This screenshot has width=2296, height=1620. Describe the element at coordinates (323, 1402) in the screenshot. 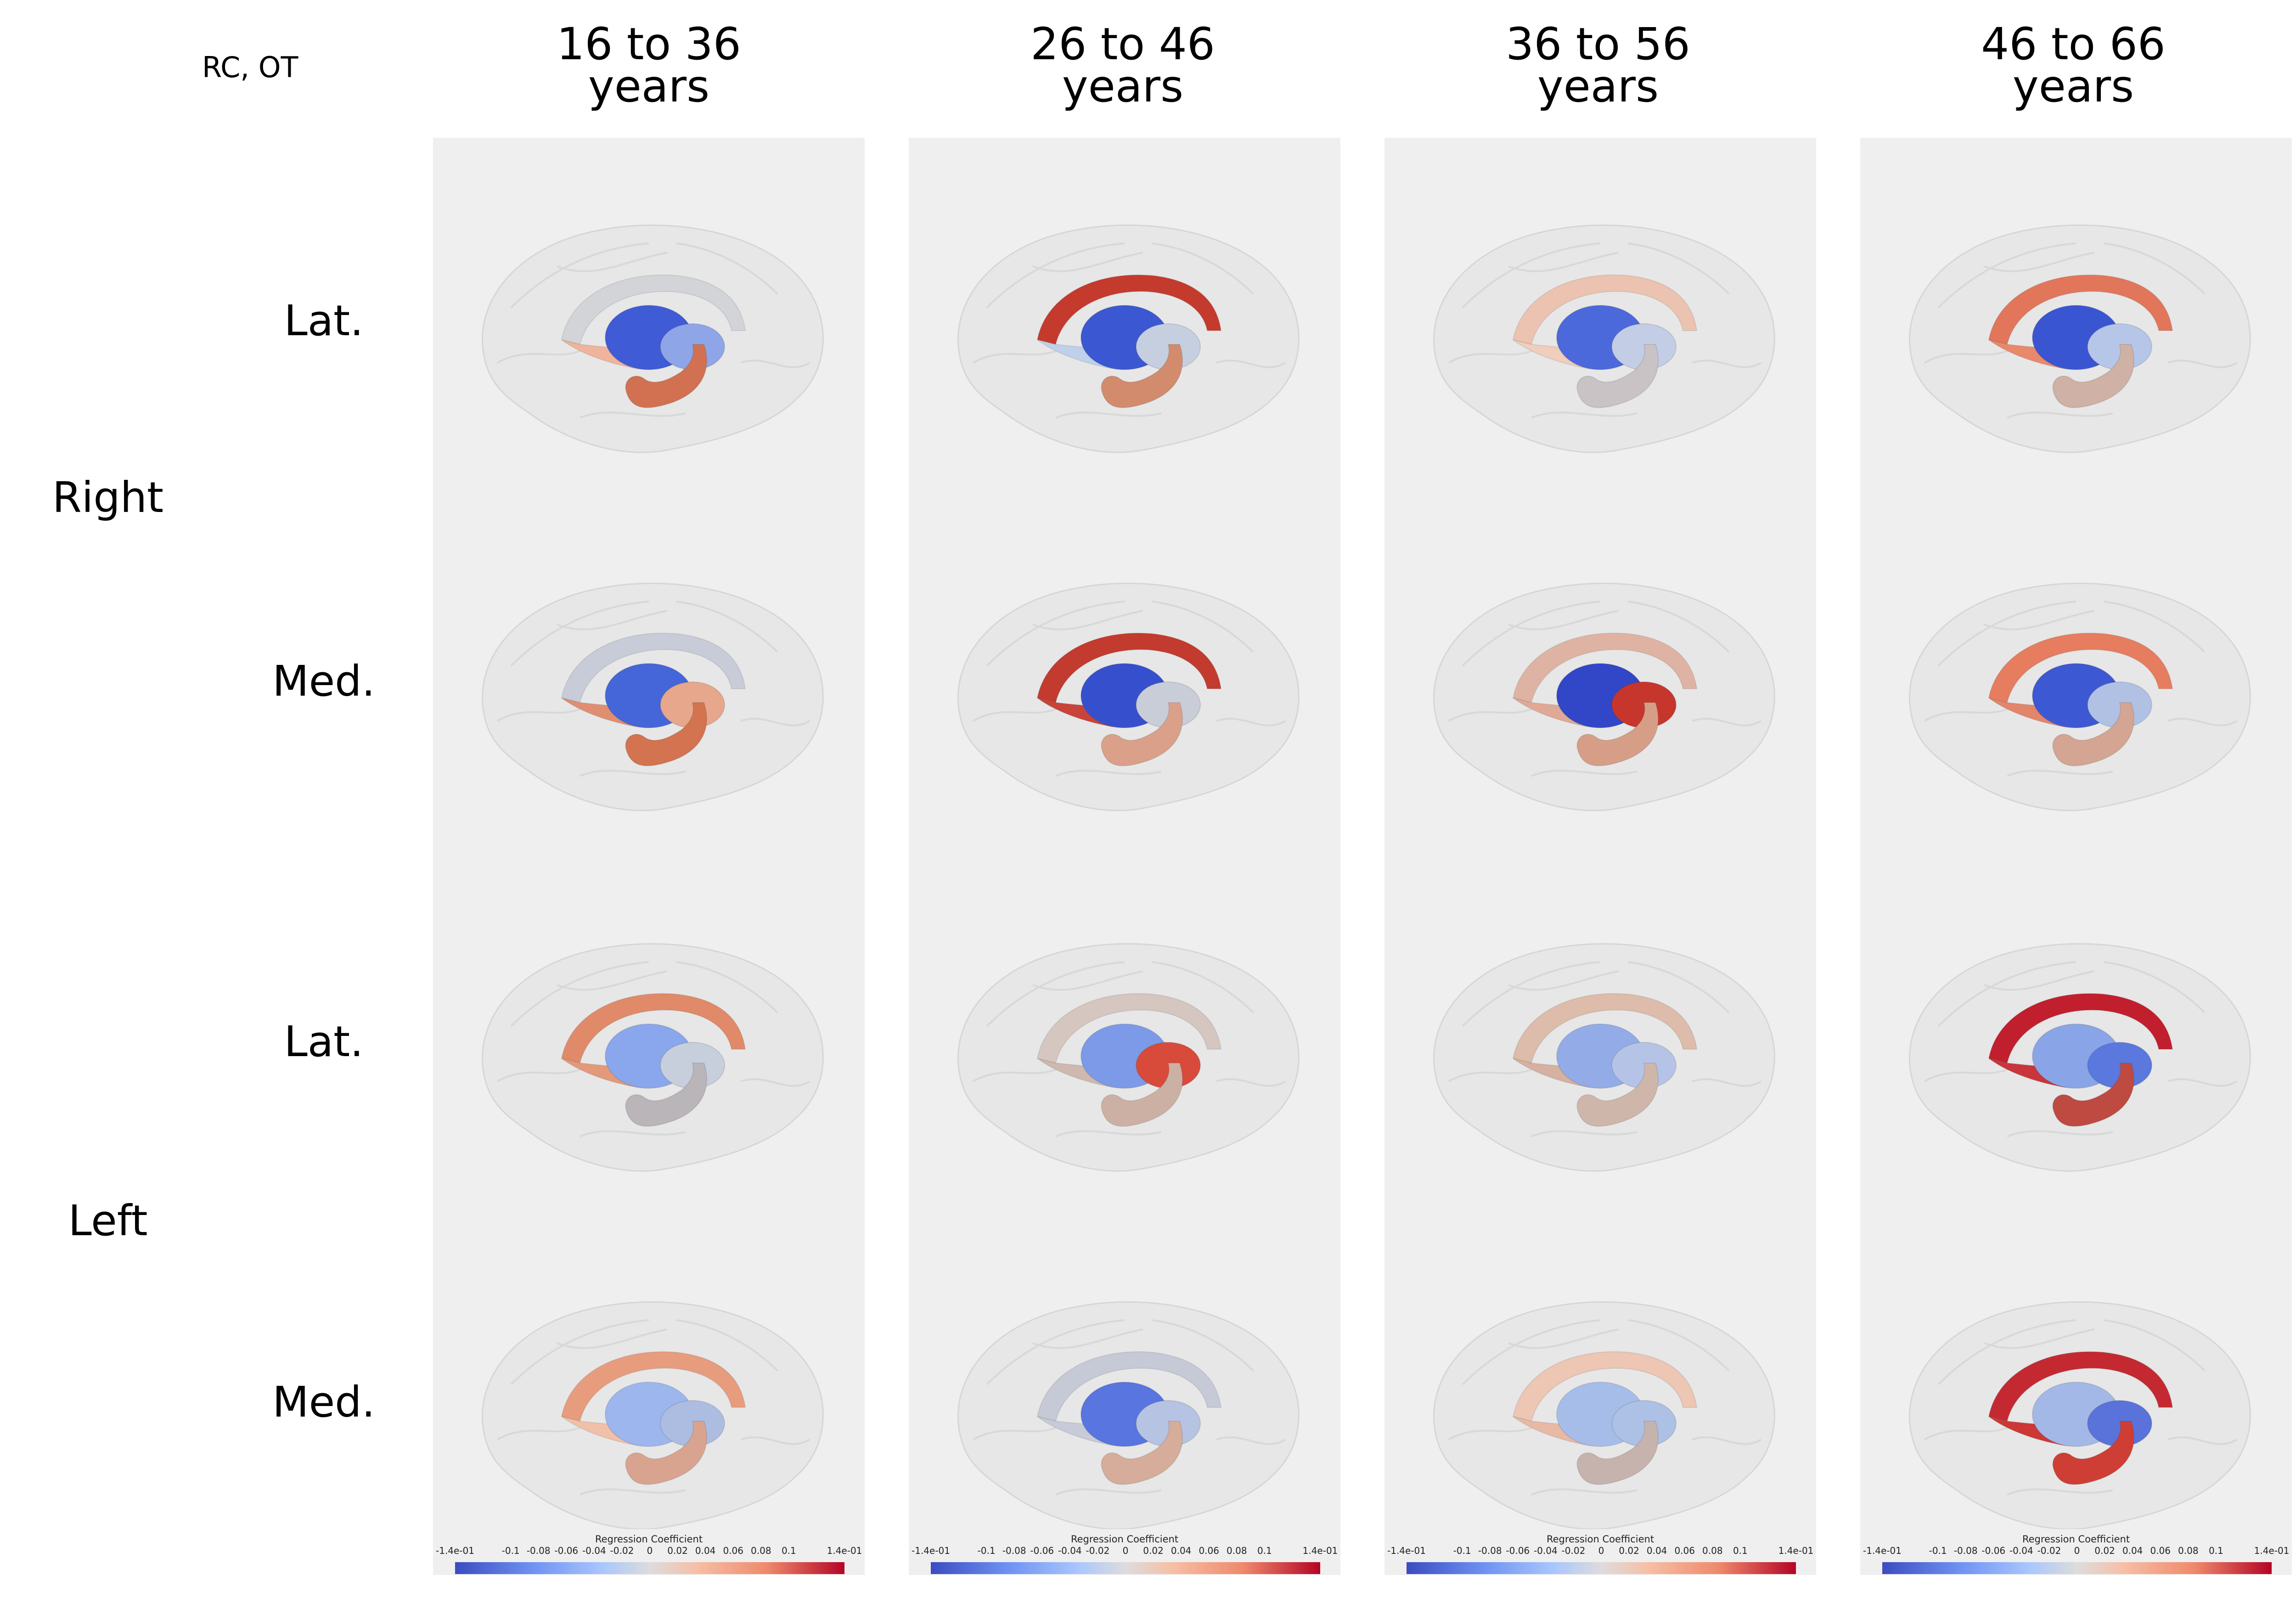

I see `view-label-row-4: Med.` at that location.